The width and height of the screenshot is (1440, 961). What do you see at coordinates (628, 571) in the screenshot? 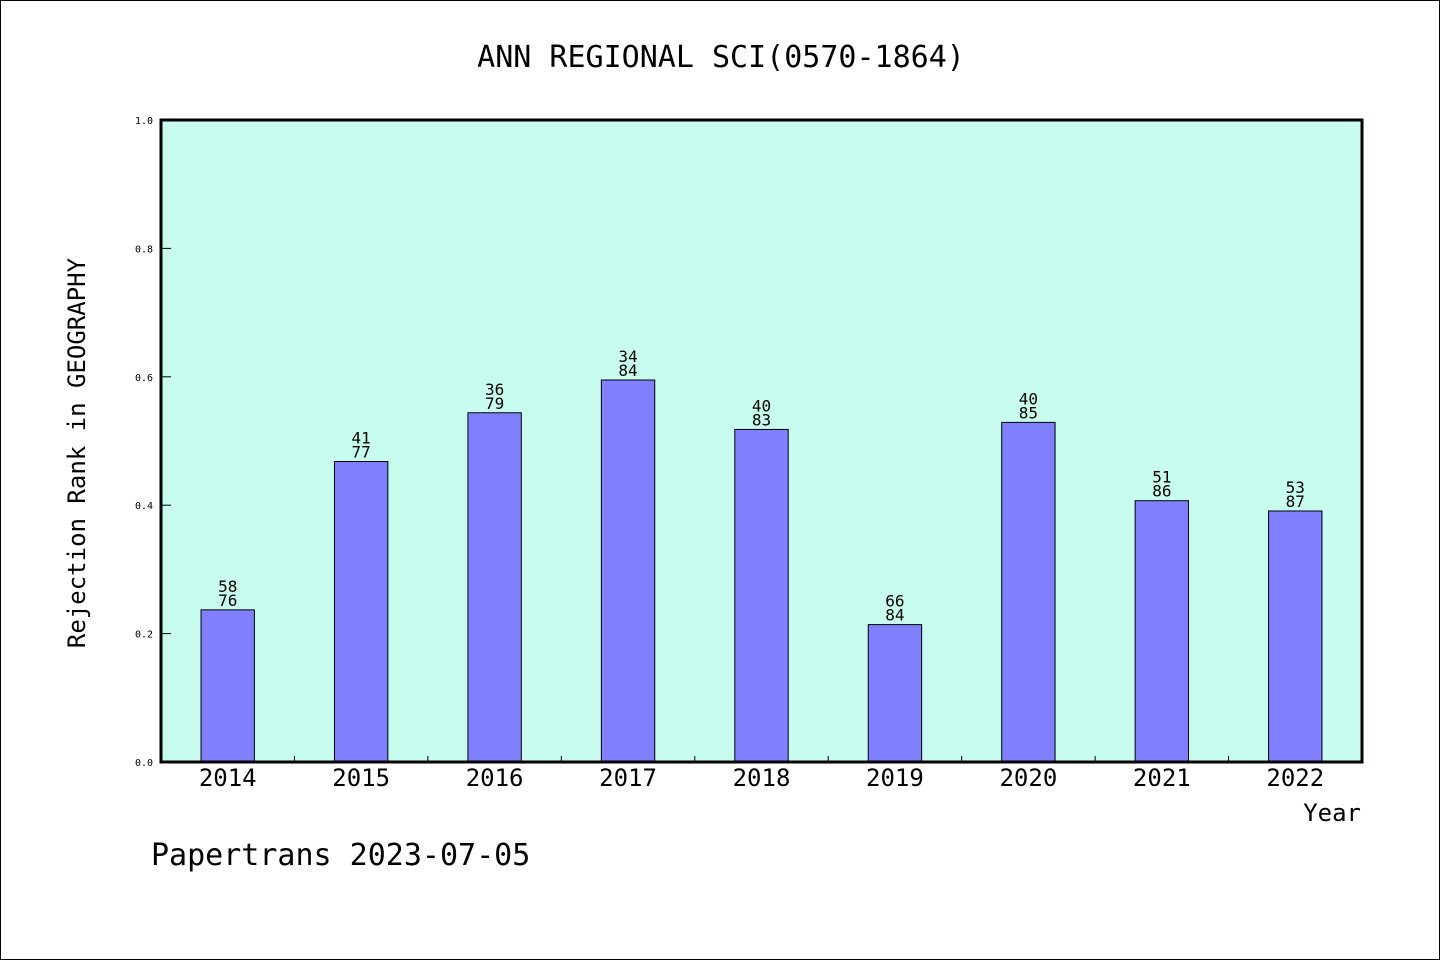
I see `bar-2017` at bounding box center [628, 571].